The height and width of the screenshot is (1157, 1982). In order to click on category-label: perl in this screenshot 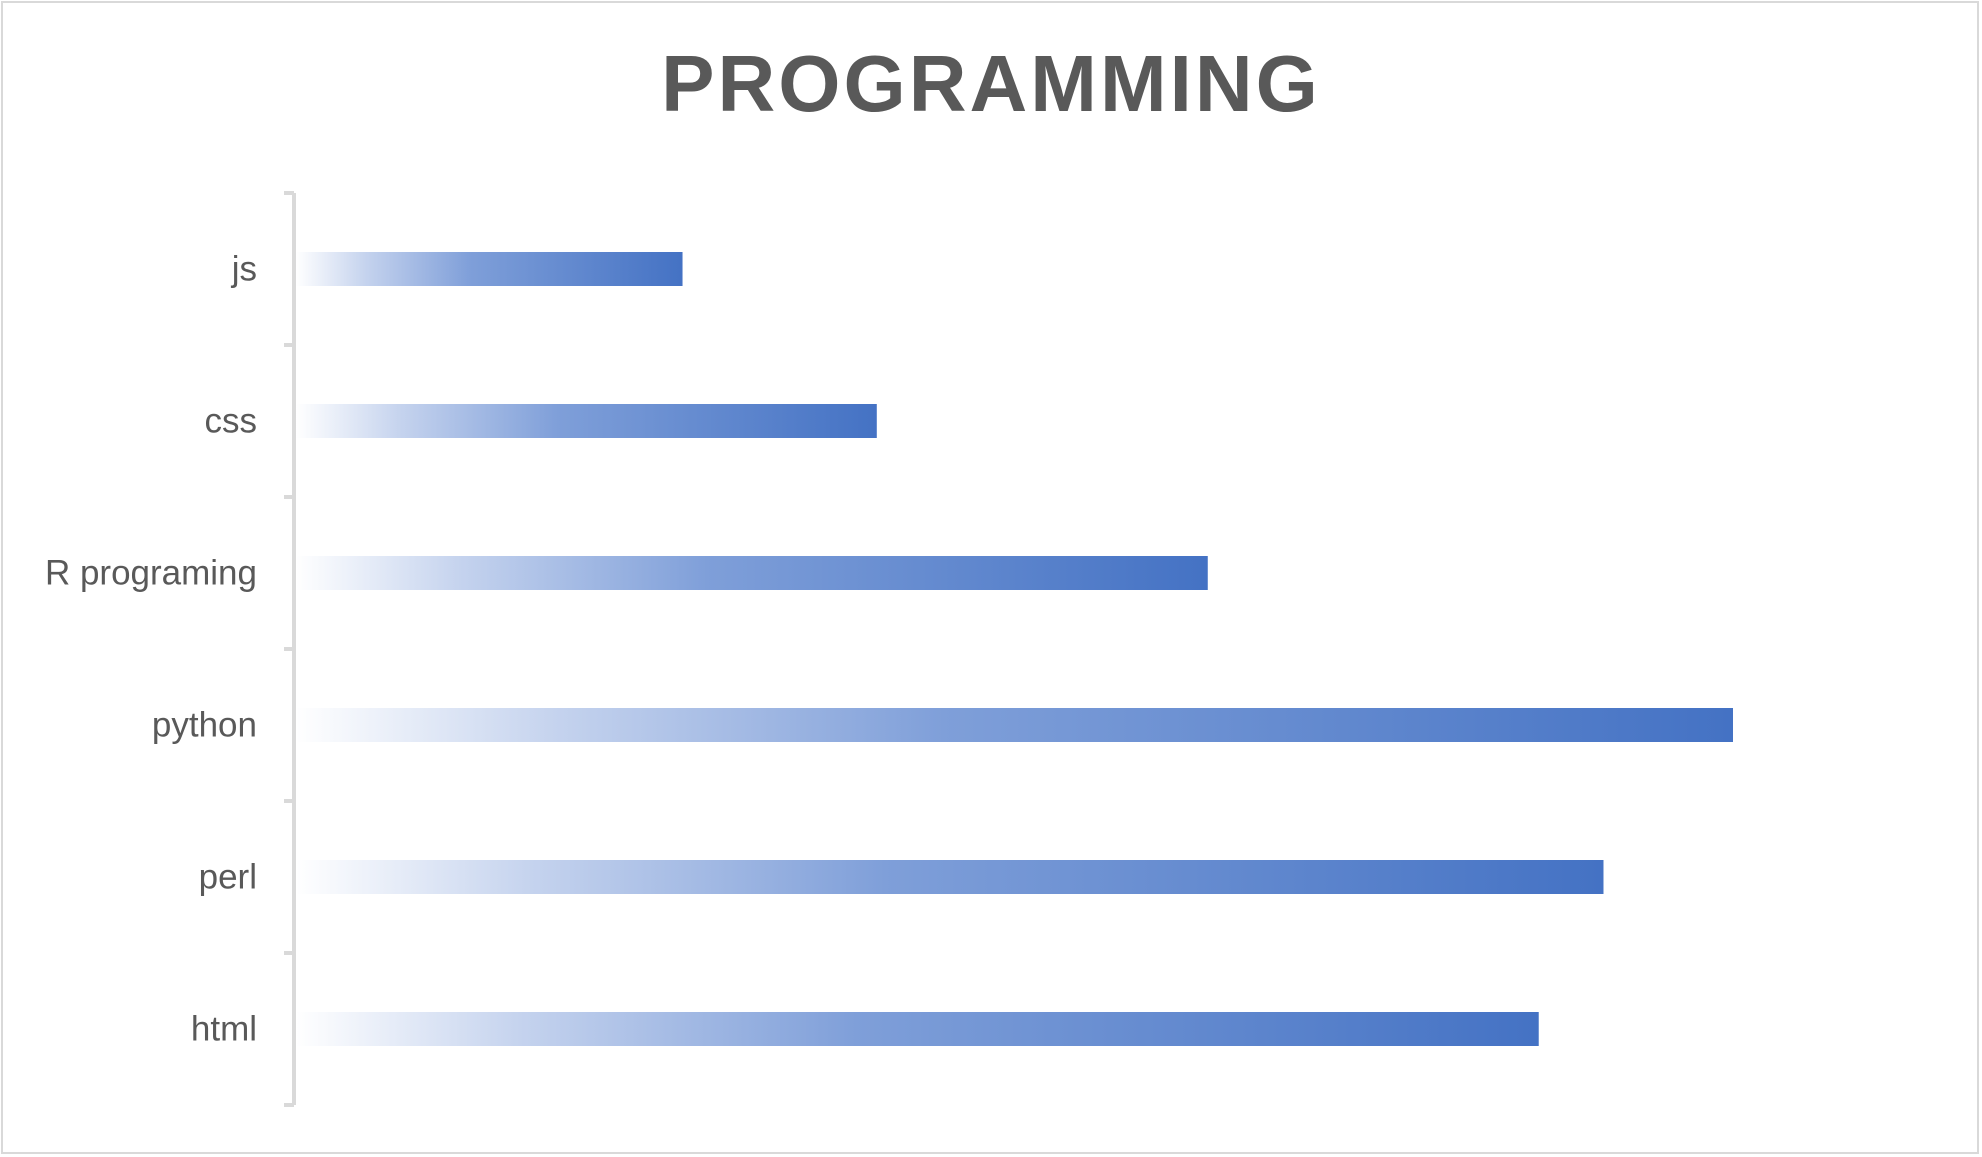, I will do `click(228, 877)`.